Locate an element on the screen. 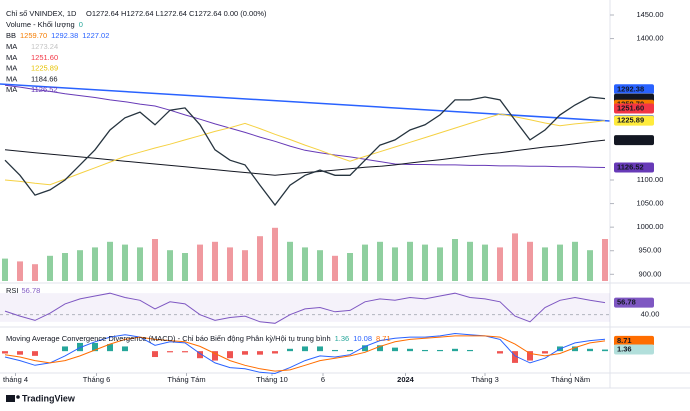 The height and width of the screenshot is (411, 690). x-tick-label: 6 is located at coordinates (323, 379).